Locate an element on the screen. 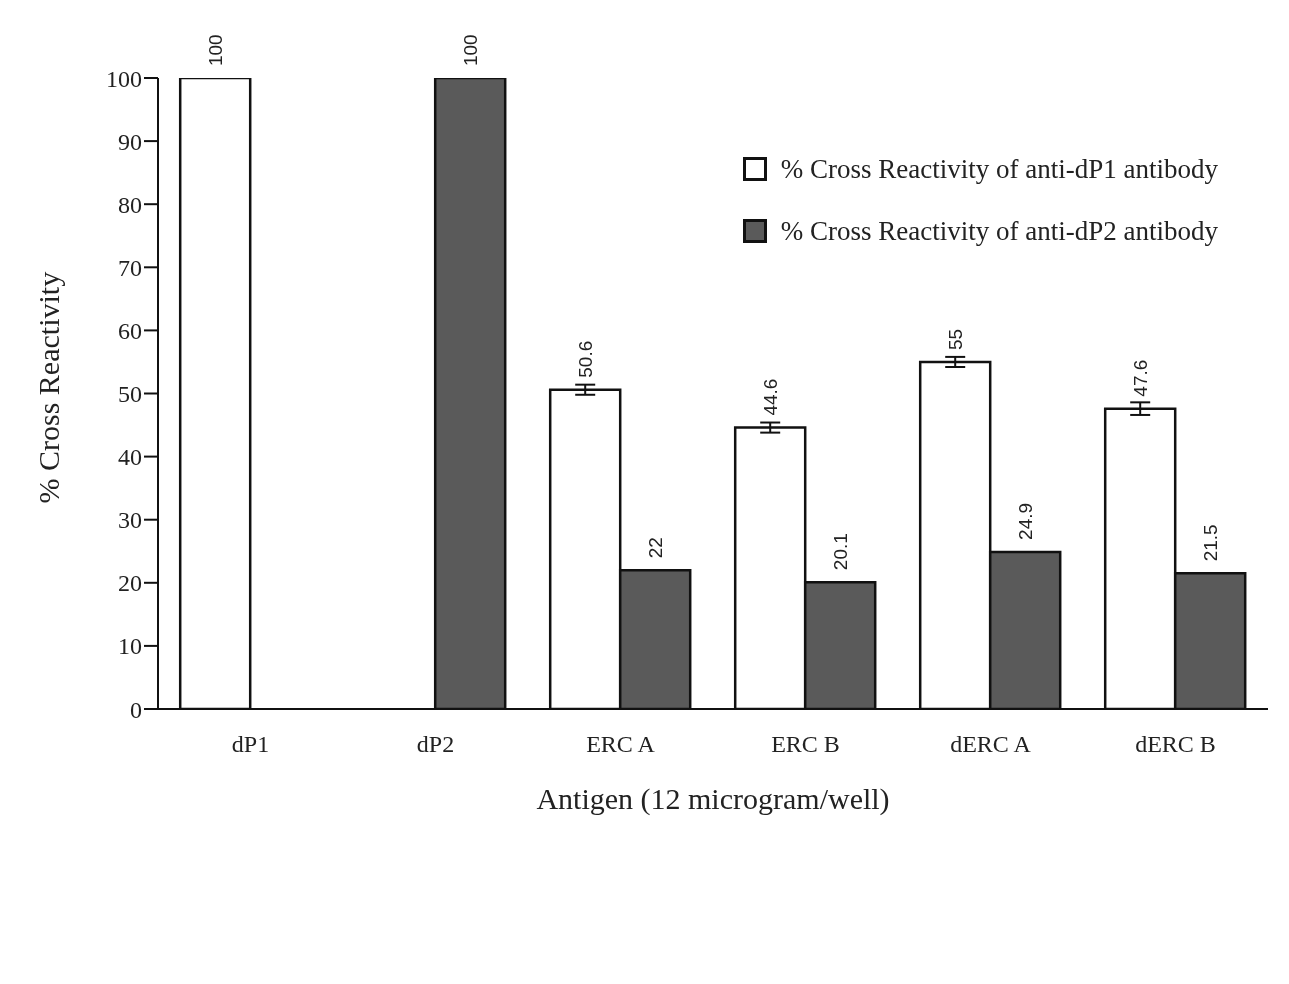 This screenshot has height=984, width=1289. data-label: 22 is located at coordinates (655, 548).